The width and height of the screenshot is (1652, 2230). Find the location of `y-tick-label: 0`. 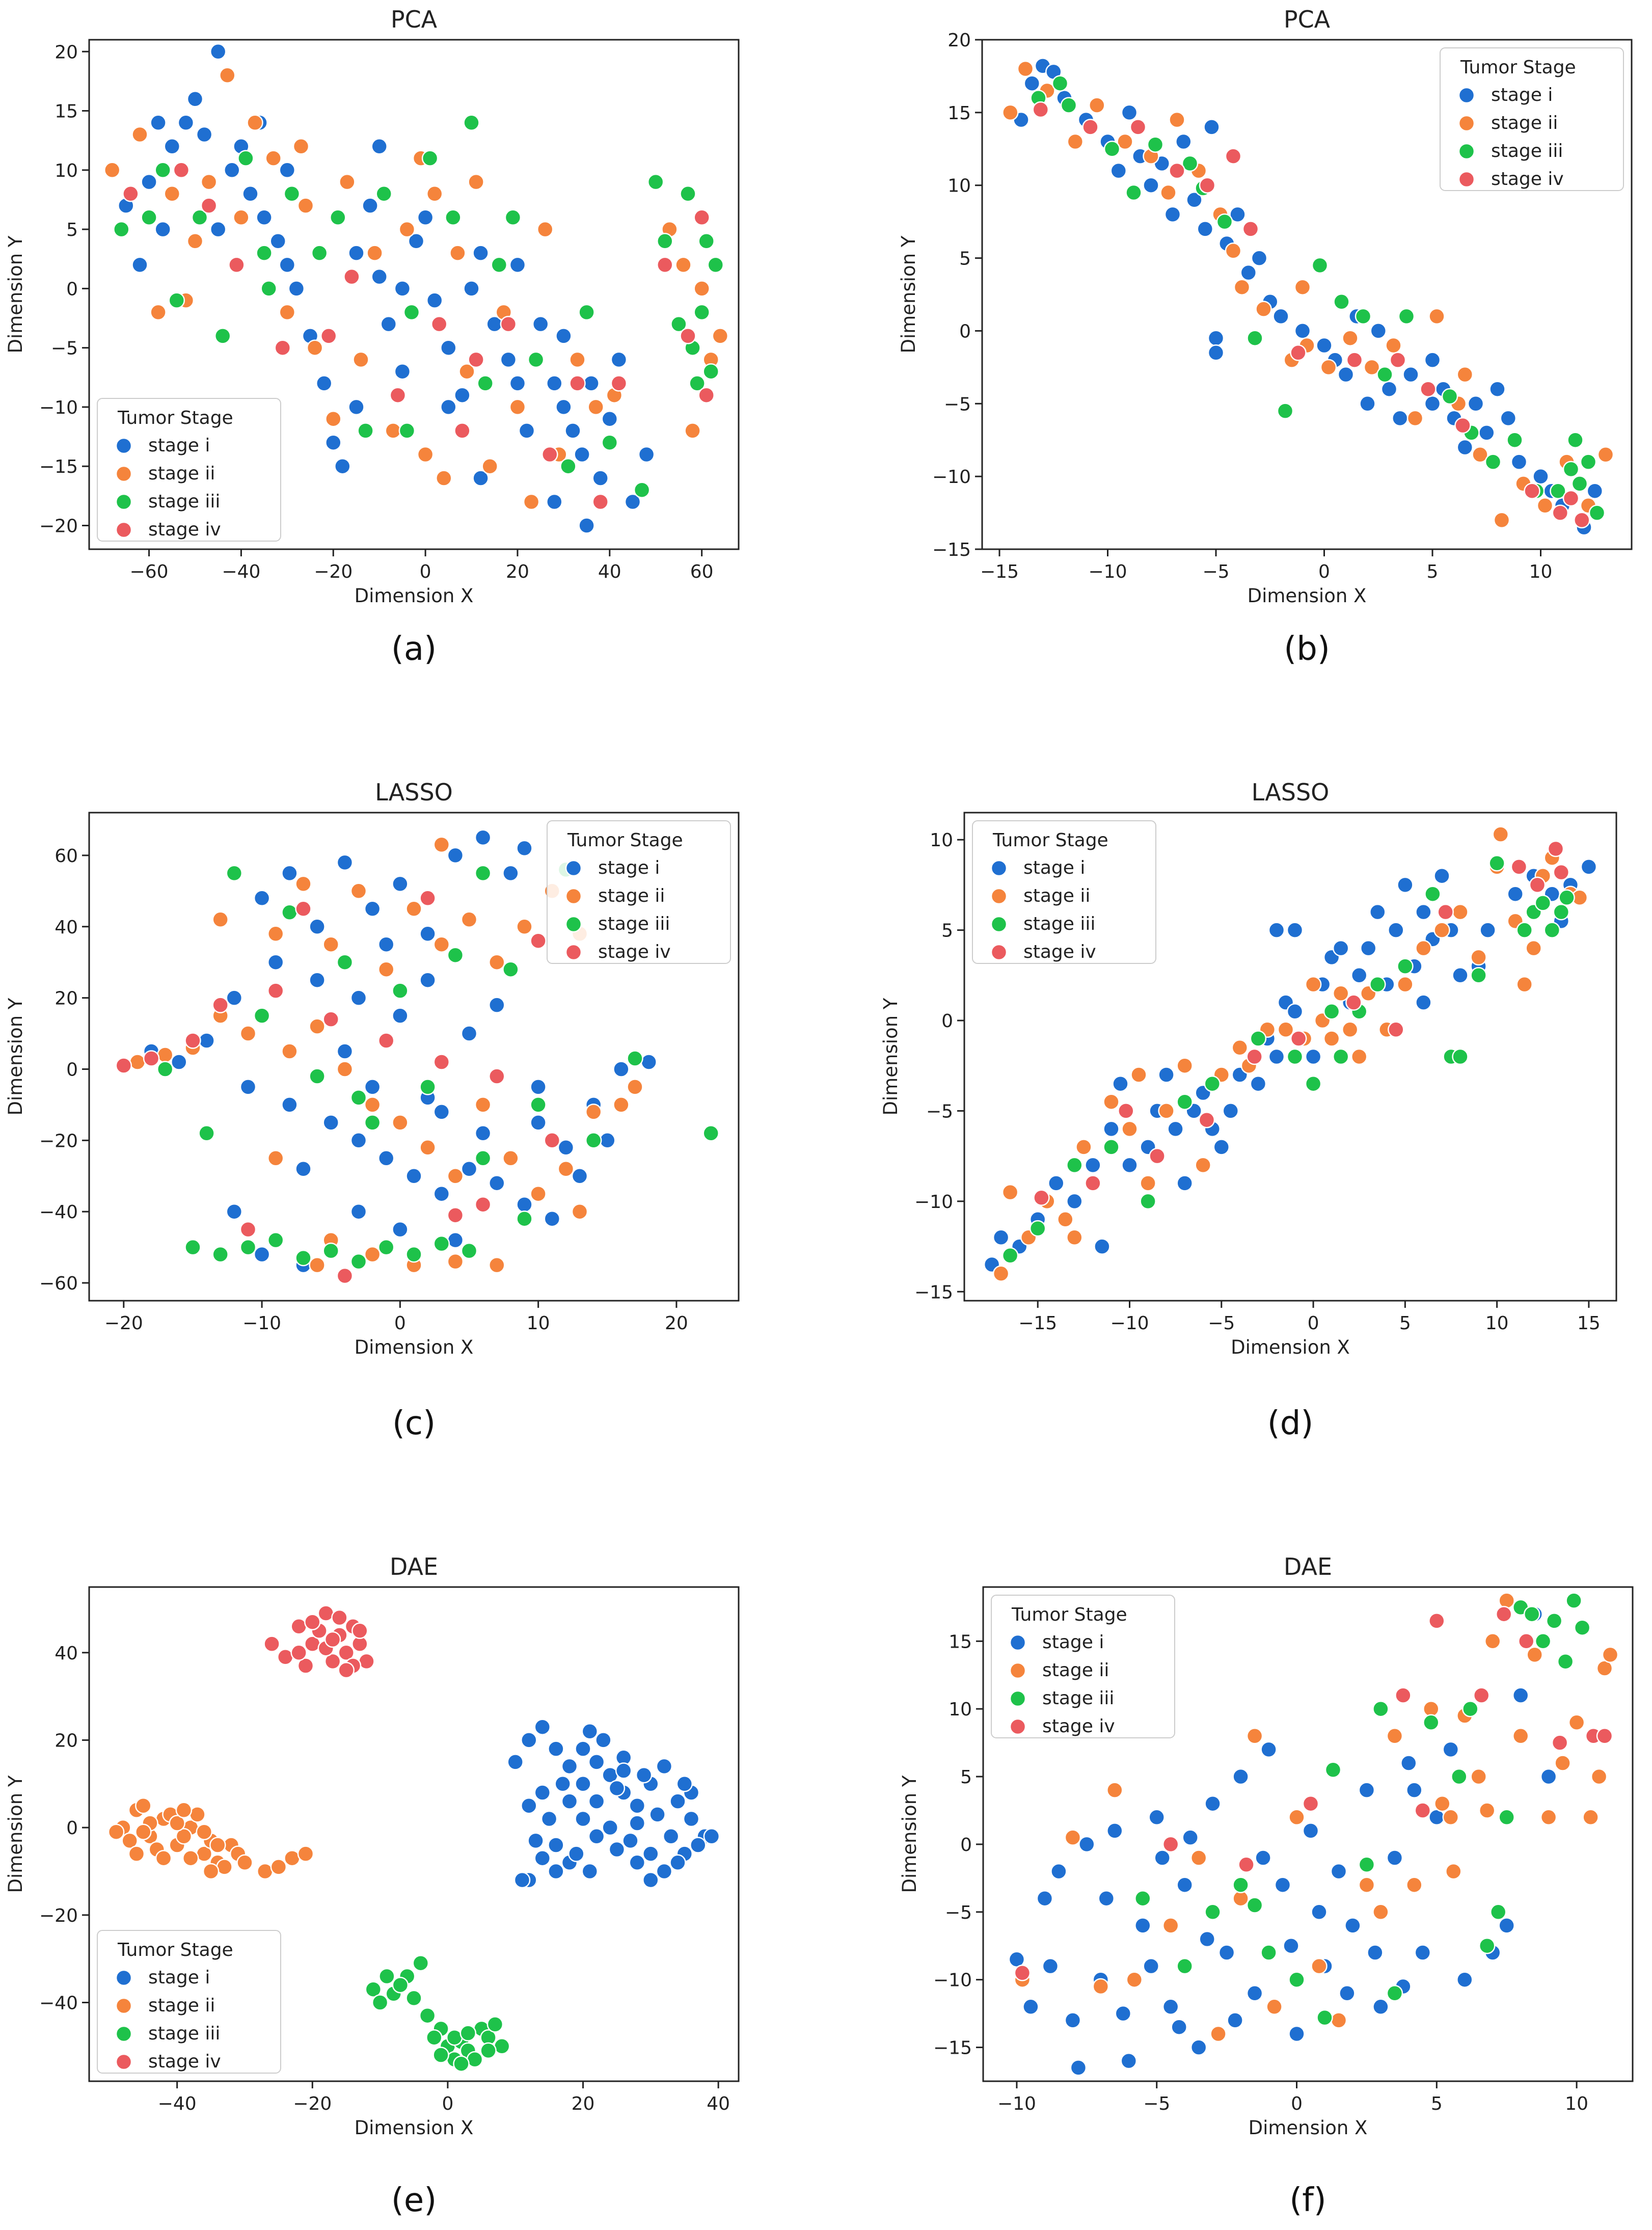

y-tick-label: 0 is located at coordinates (966, 1846).